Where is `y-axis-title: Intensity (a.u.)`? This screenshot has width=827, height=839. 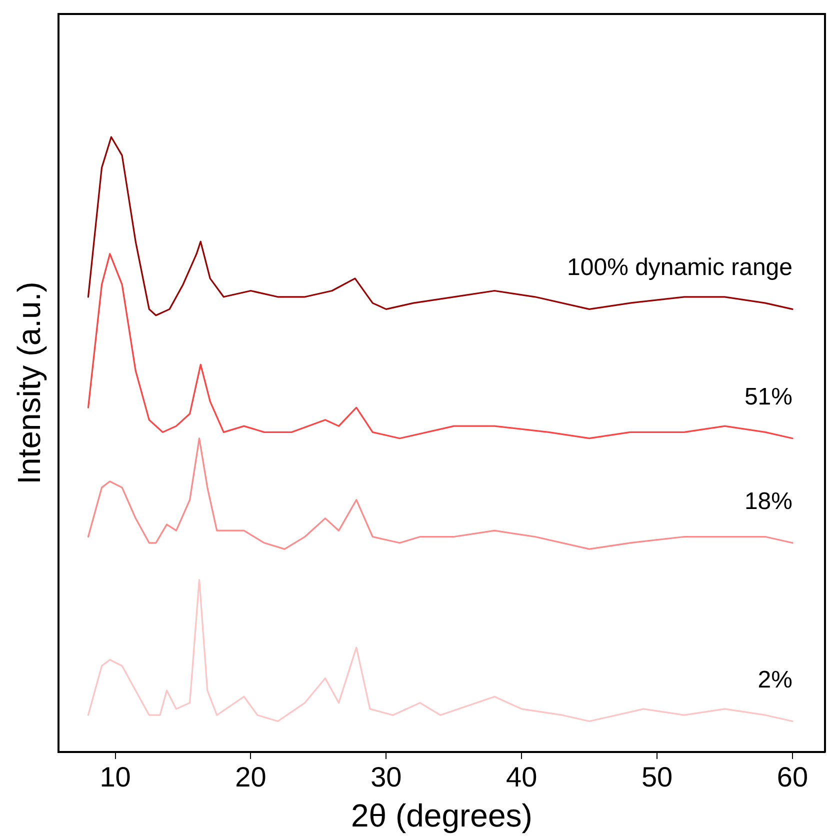 y-axis-title: Intensity (a.u.) is located at coordinates (29, 383).